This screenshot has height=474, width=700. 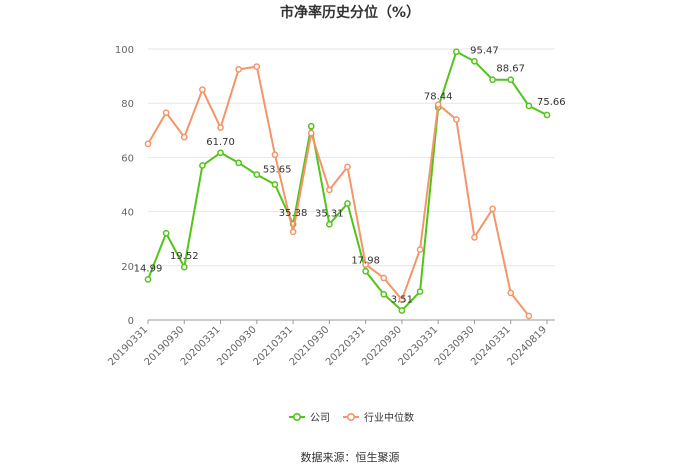 I want to click on data-label: 19.52, so click(x=184, y=256).